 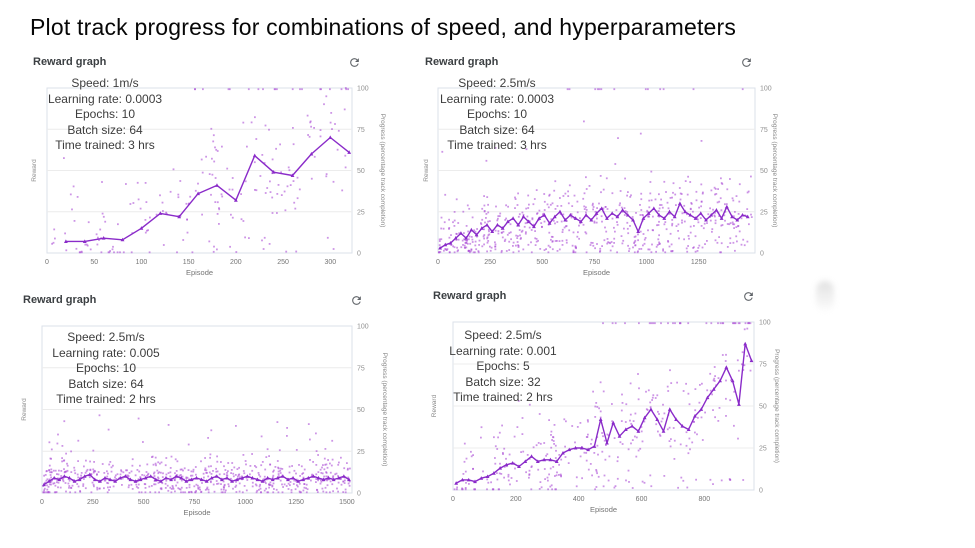 What do you see at coordinates (347, 502) in the screenshot?
I see `svg-text: 1500` at bounding box center [347, 502].